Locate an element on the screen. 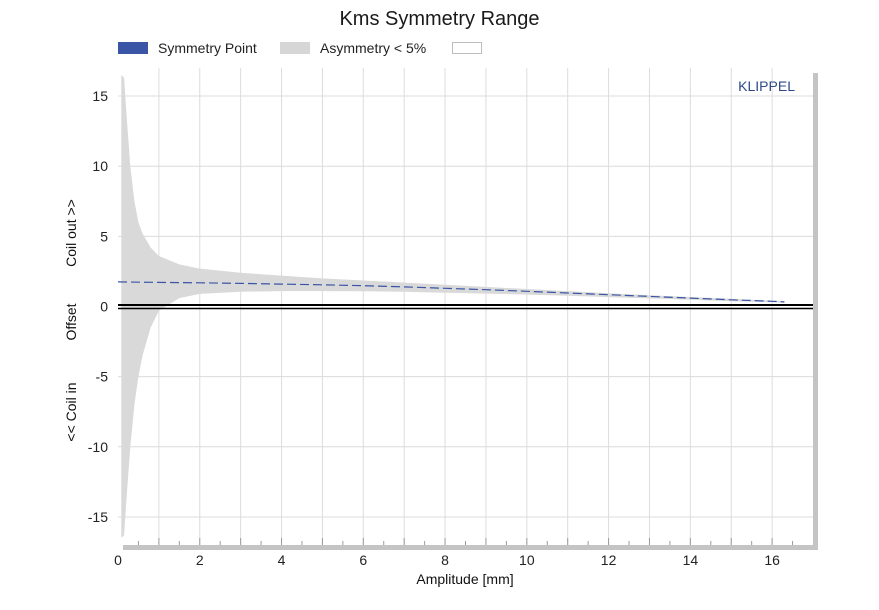 This screenshot has width=879, height=610. symmetry-point-line is located at coordinates (451, 292).